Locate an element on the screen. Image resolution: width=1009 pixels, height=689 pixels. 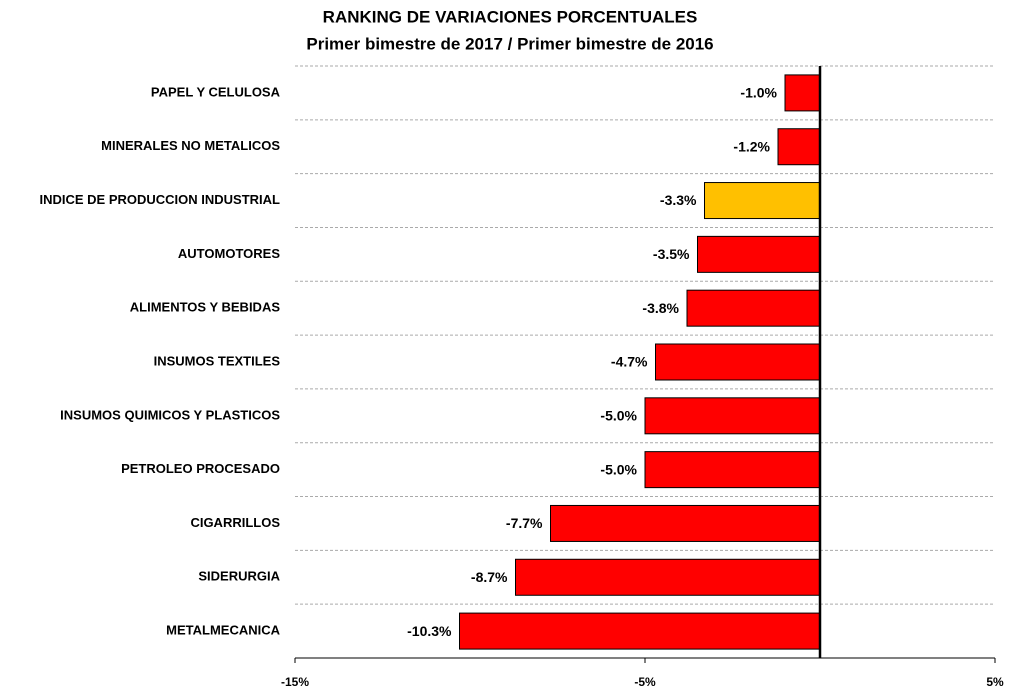
category-label: INDICE DE PRODUCCION INDUSTRIAL is located at coordinates (159, 199).